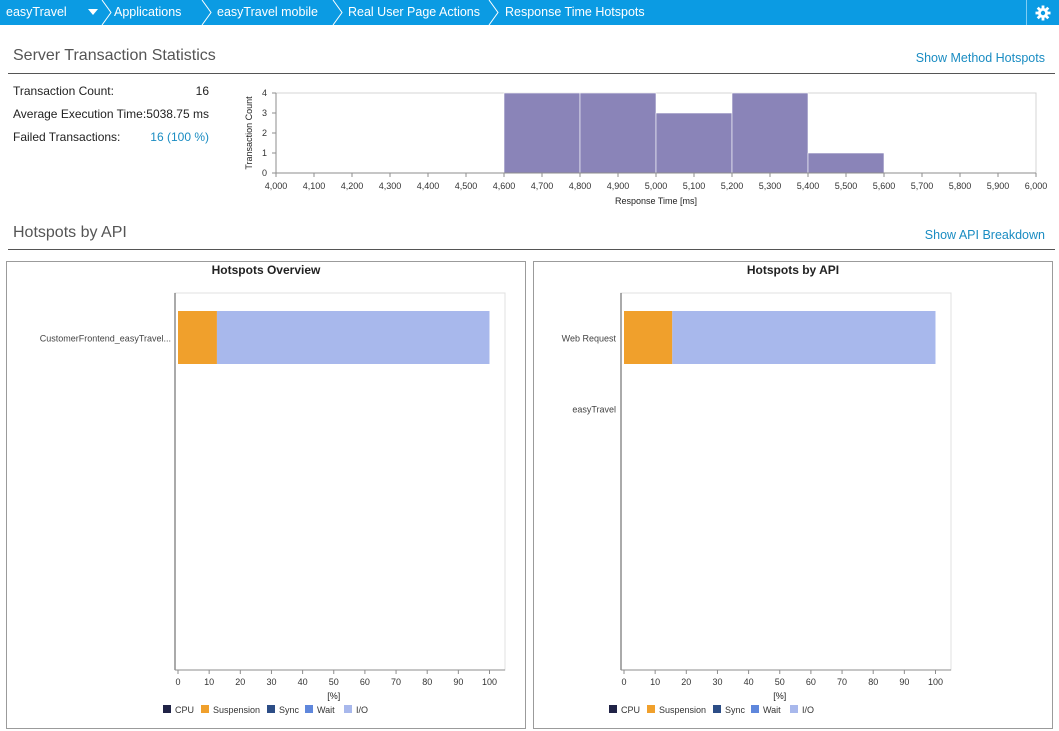 This screenshot has height=731, width=1059. I want to click on histogram-x-tick-label: 4,800, so click(580, 186).